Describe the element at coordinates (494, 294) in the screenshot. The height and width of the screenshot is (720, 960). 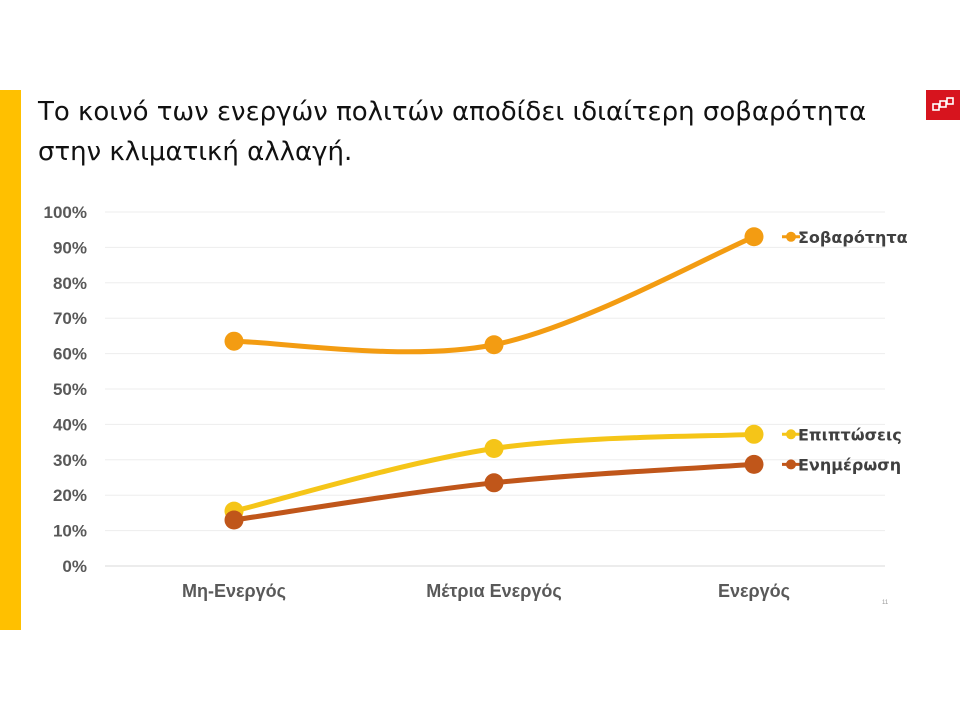
I see `series-line` at that location.